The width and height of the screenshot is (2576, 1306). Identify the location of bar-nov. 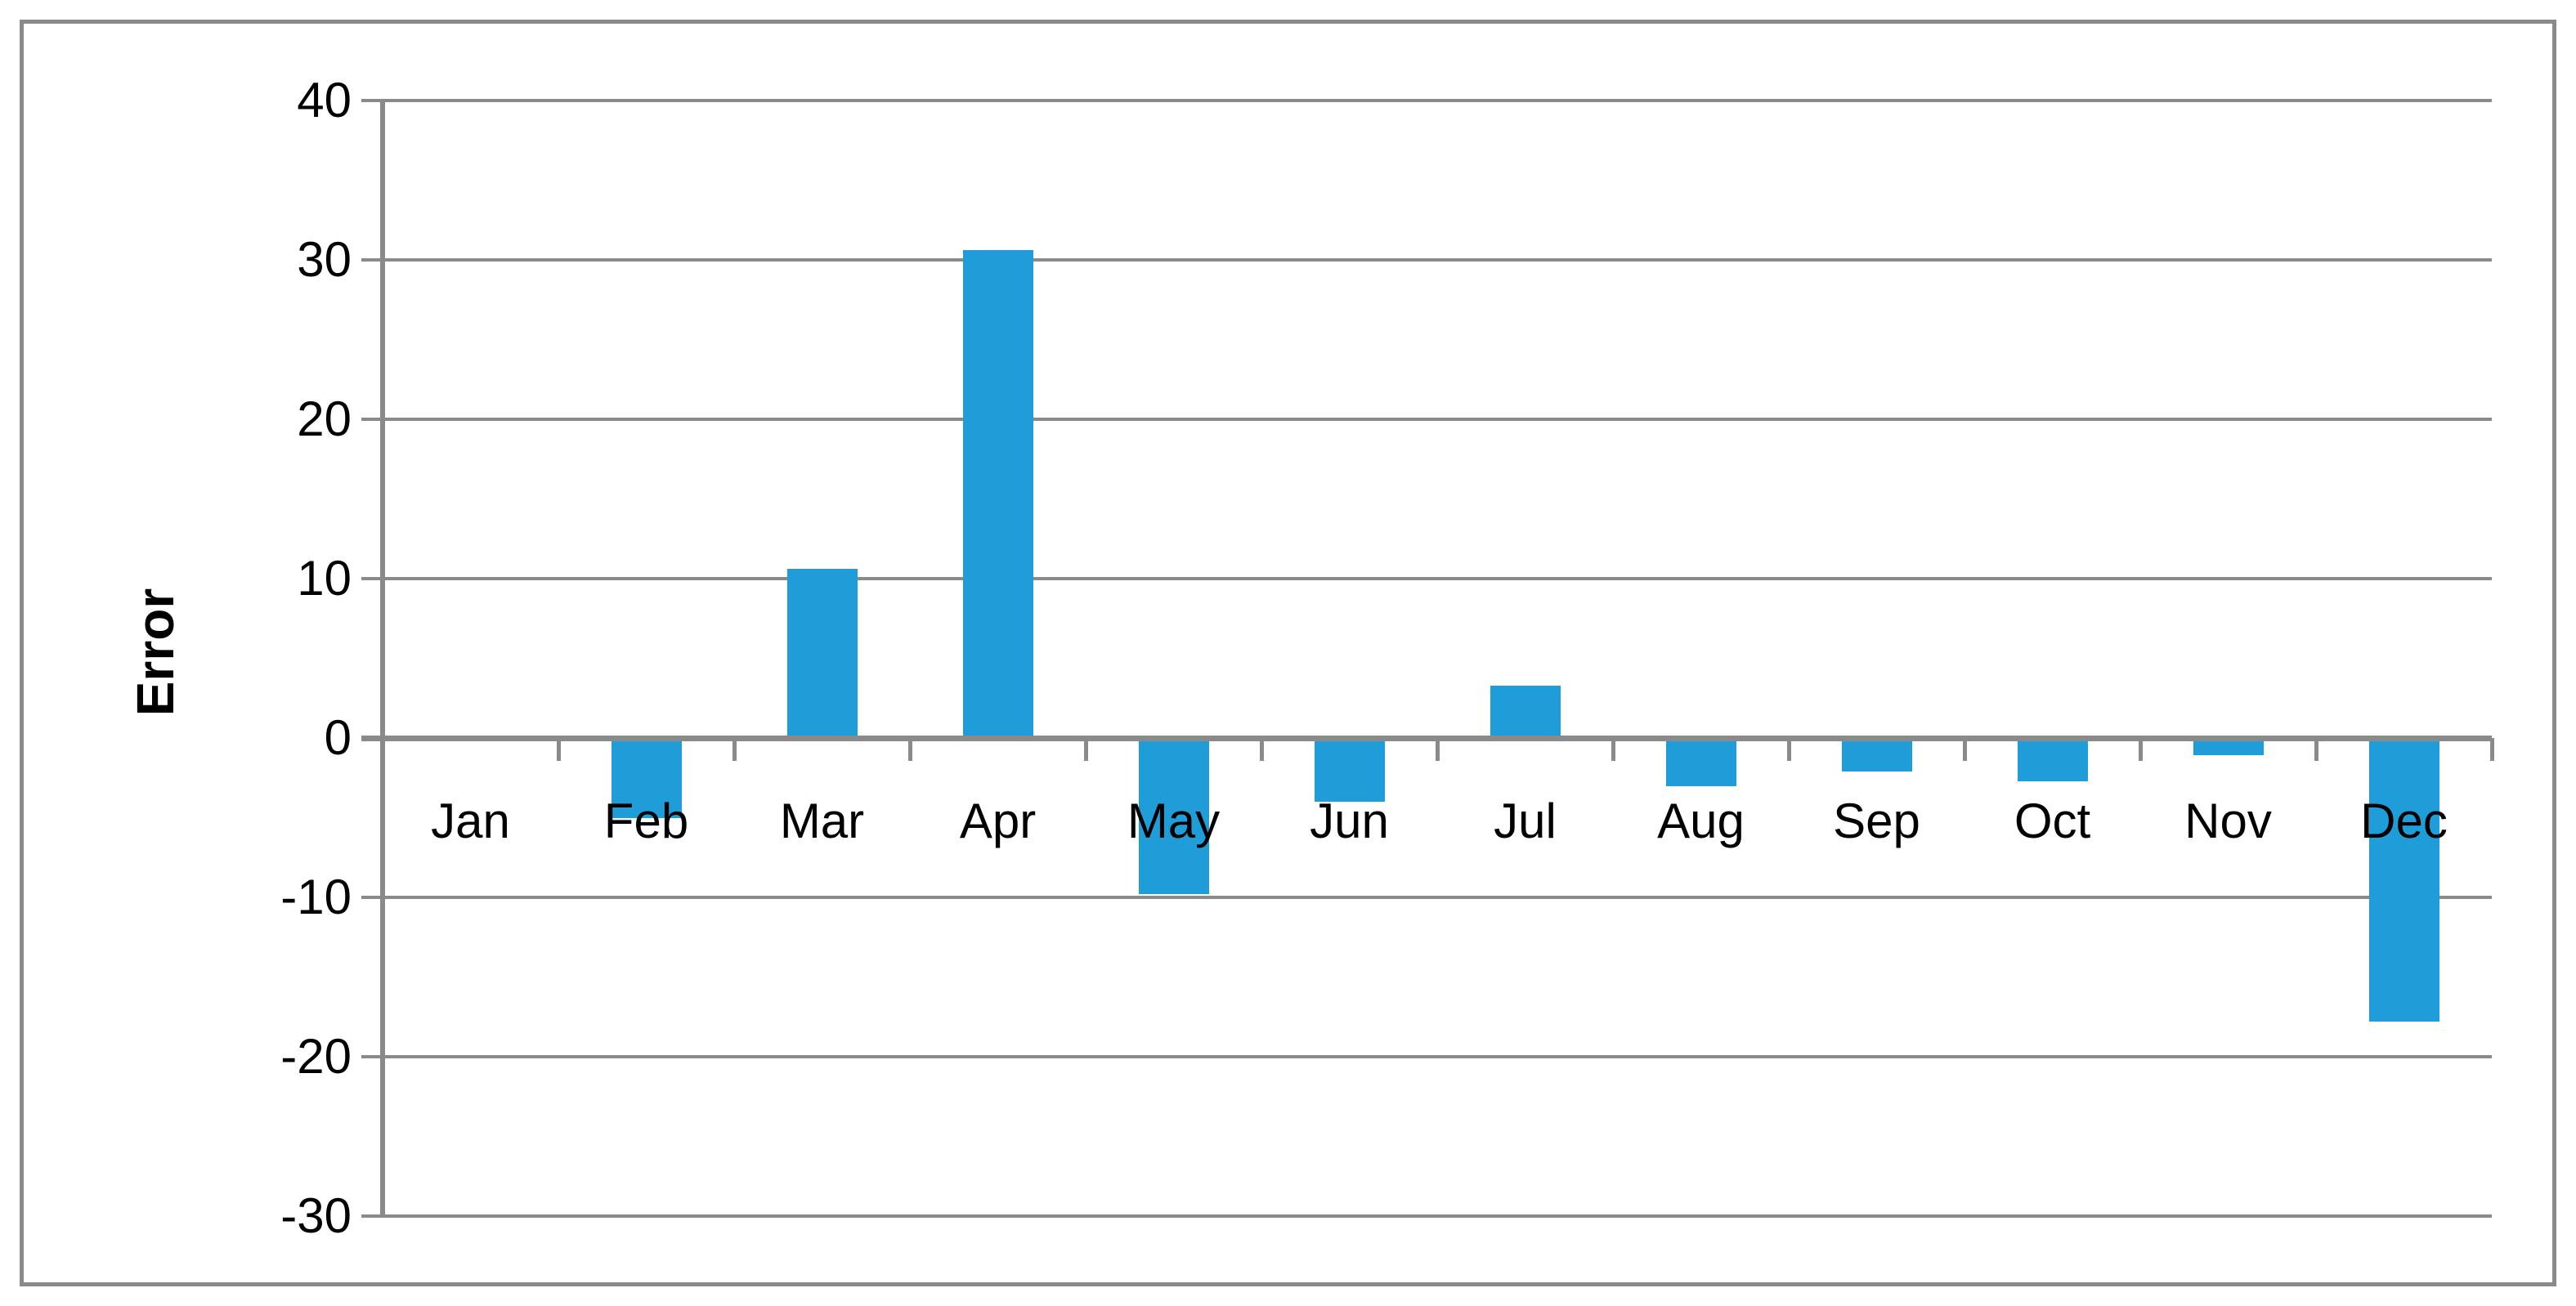
(2228, 746).